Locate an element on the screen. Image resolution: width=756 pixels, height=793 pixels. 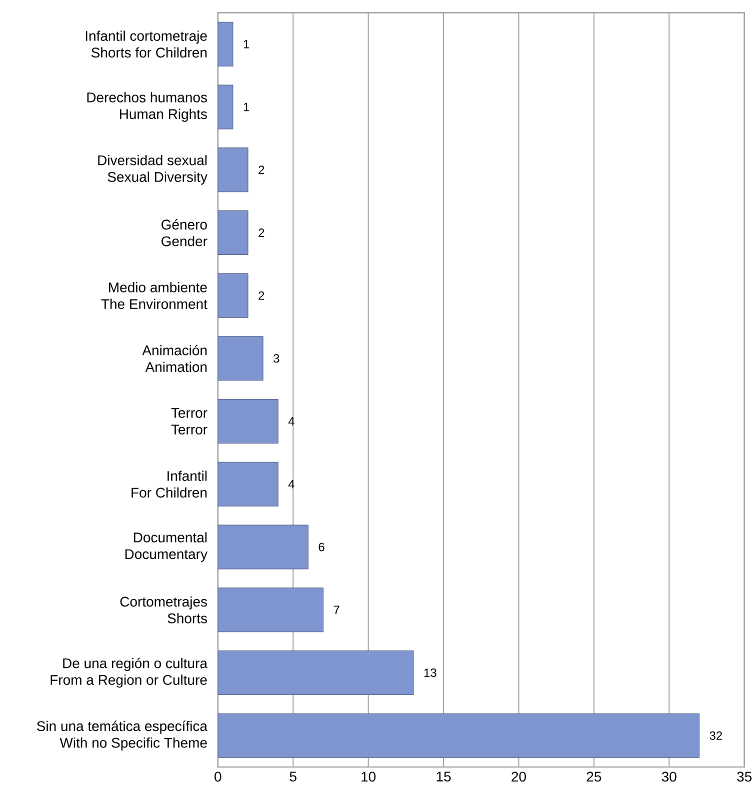
data-label: 6 is located at coordinates (321, 547).